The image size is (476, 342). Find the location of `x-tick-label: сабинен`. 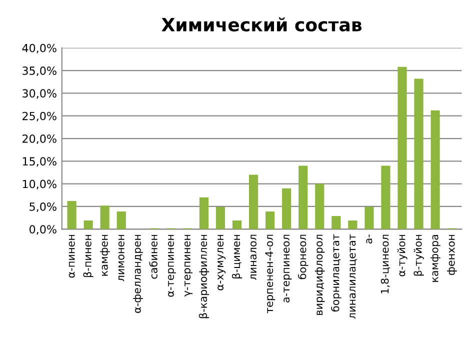

x-tick-label: сабинен is located at coordinates (153, 256).